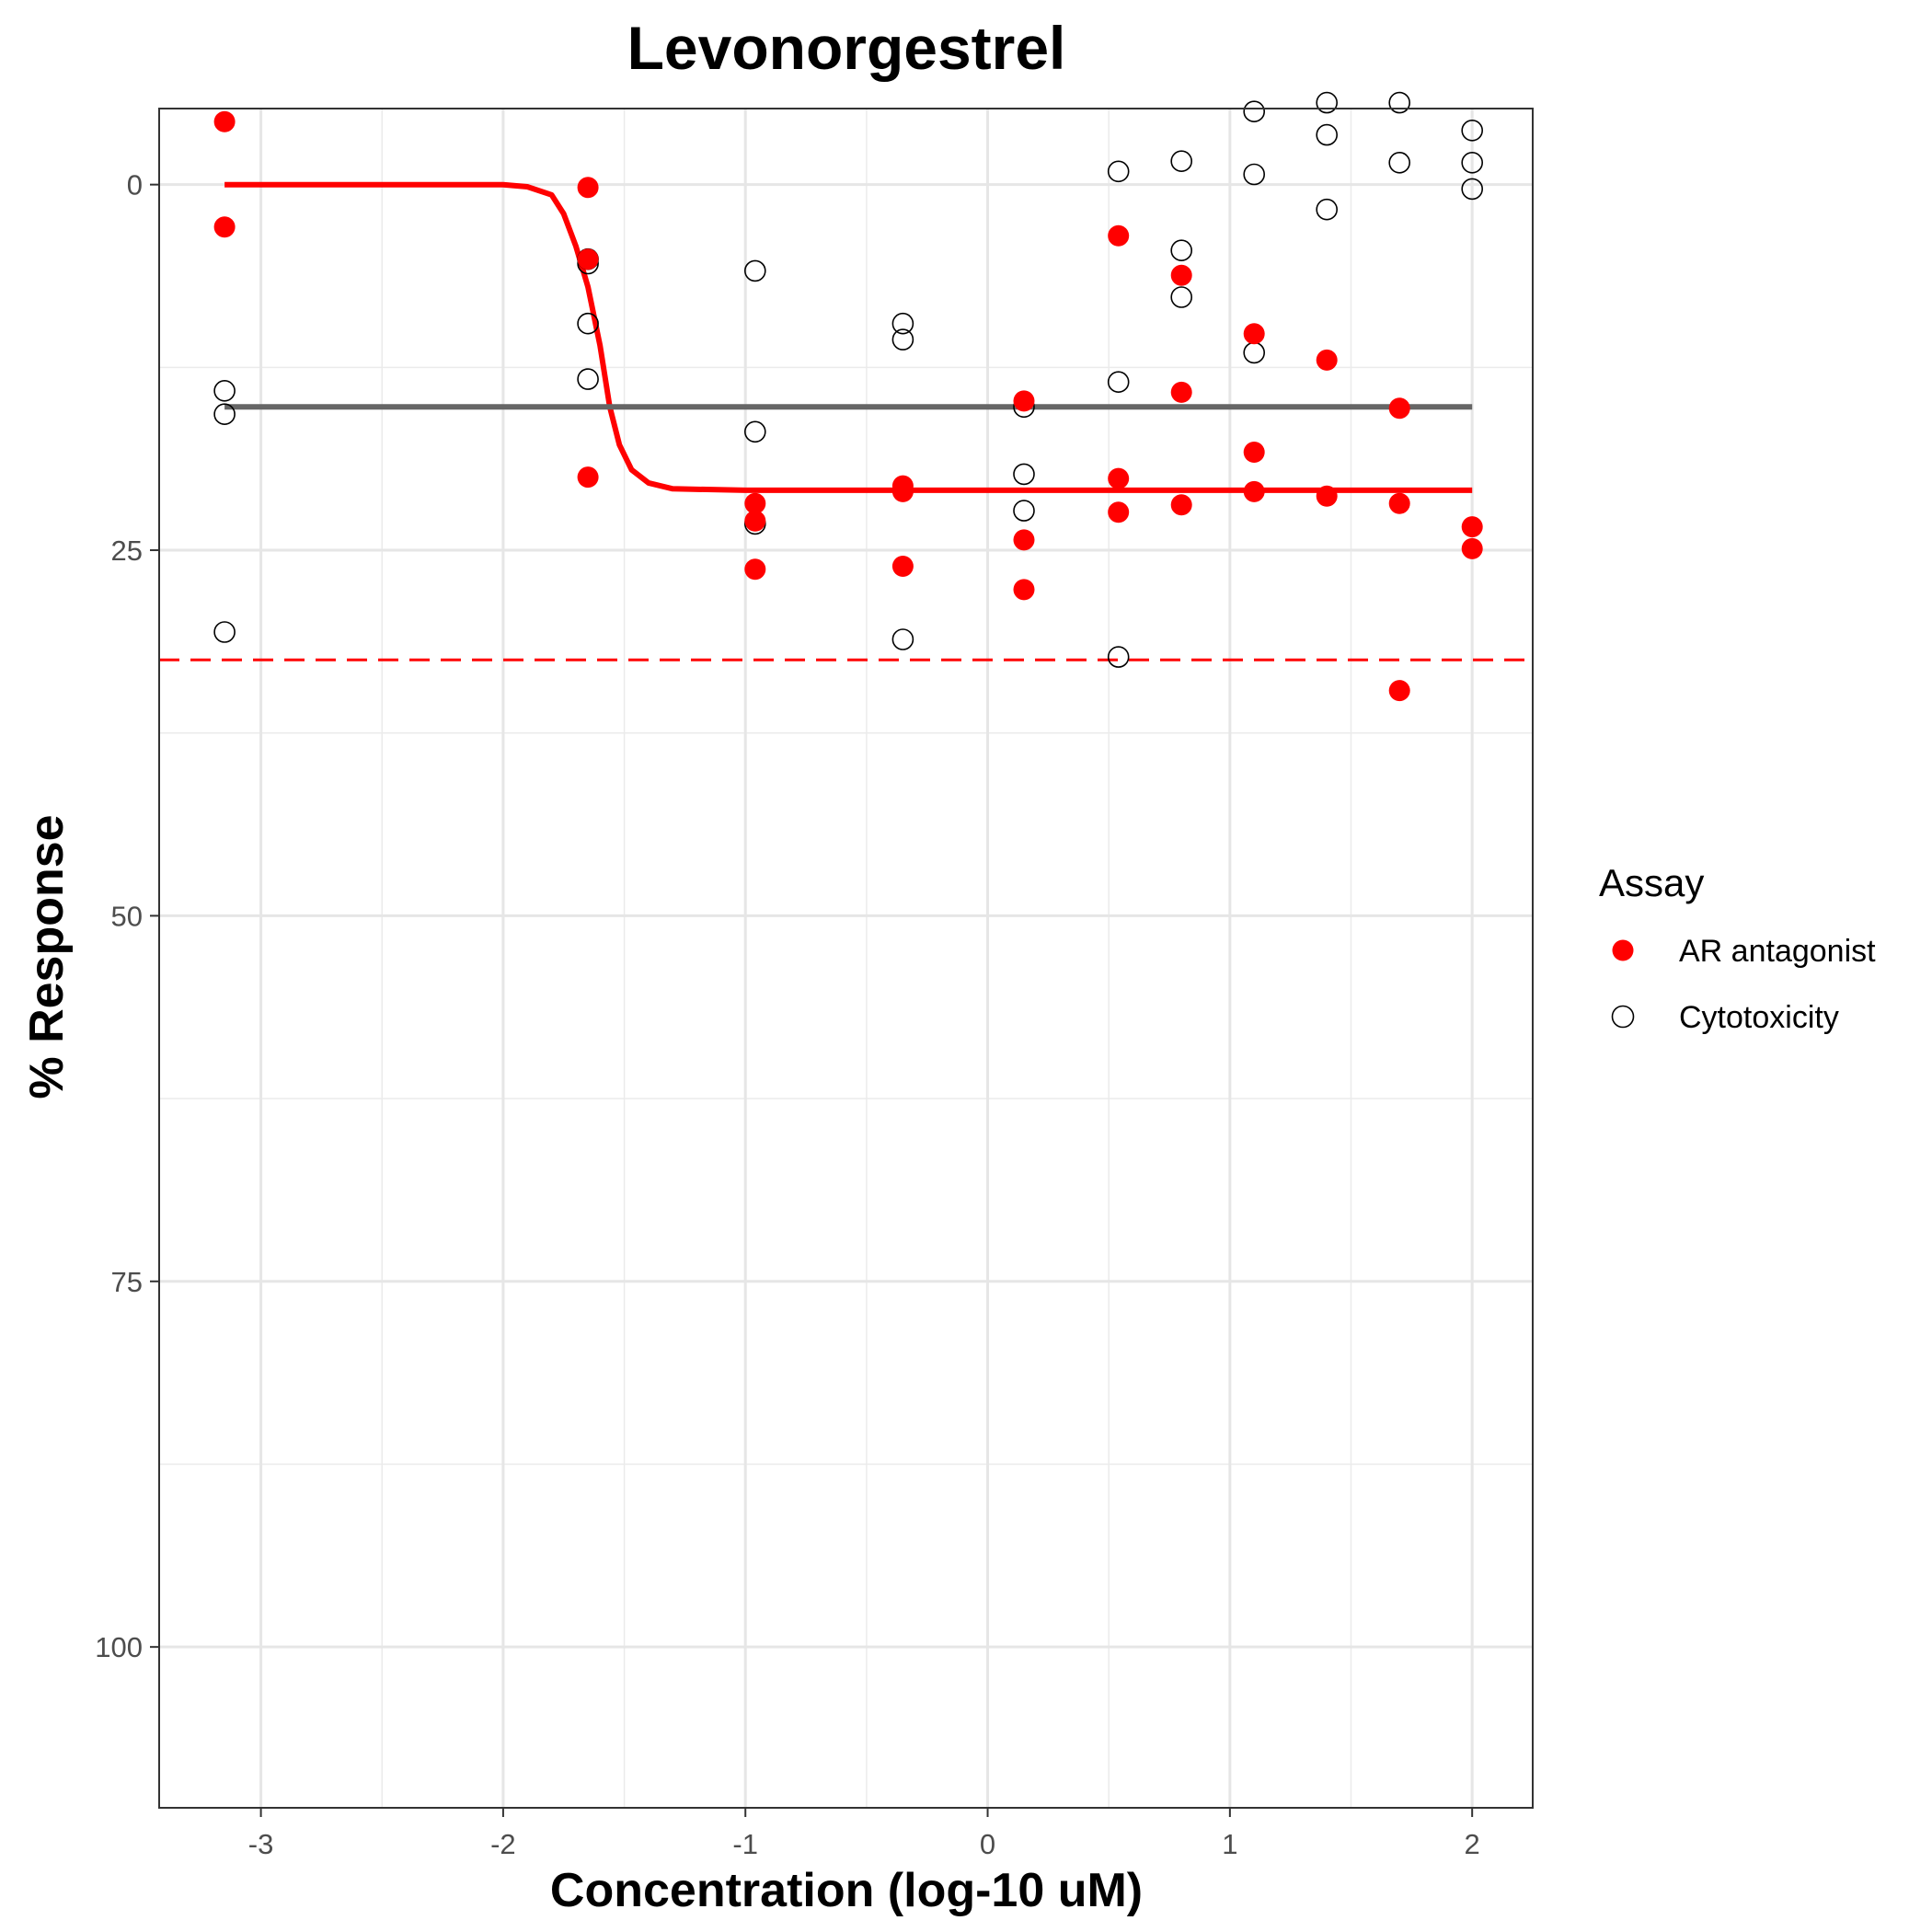 The height and width of the screenshot is (1932, 1932). Describe the element at coordinates (1759, 1018) in the screenshot. I see `legend-label-cytotoxicity: Cytotoxicity` at that location.